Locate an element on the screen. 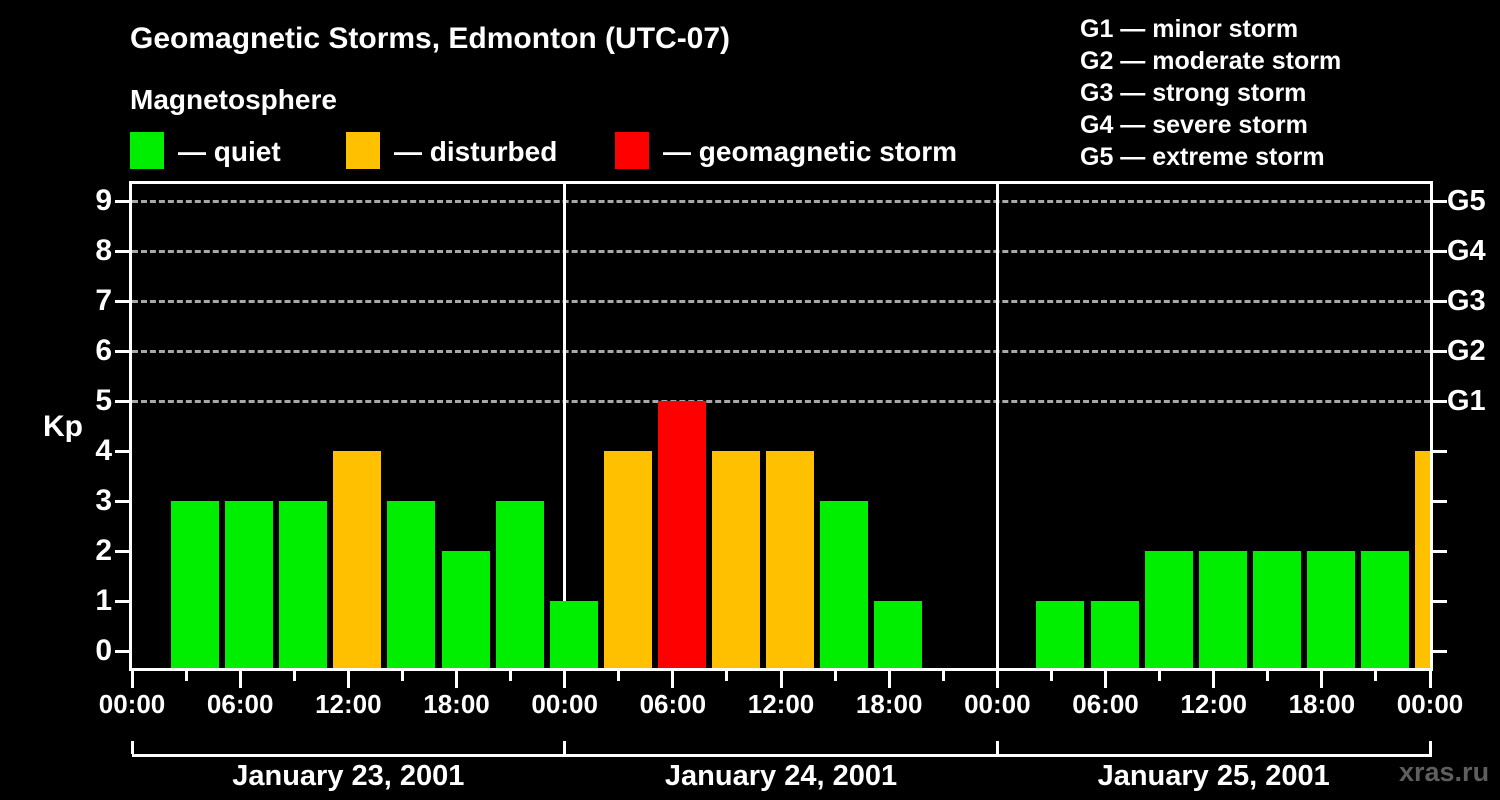 This screenshot has height=800, width=1500. chart-subtitle: Magnetosphere is located at coordinates (233, 99).